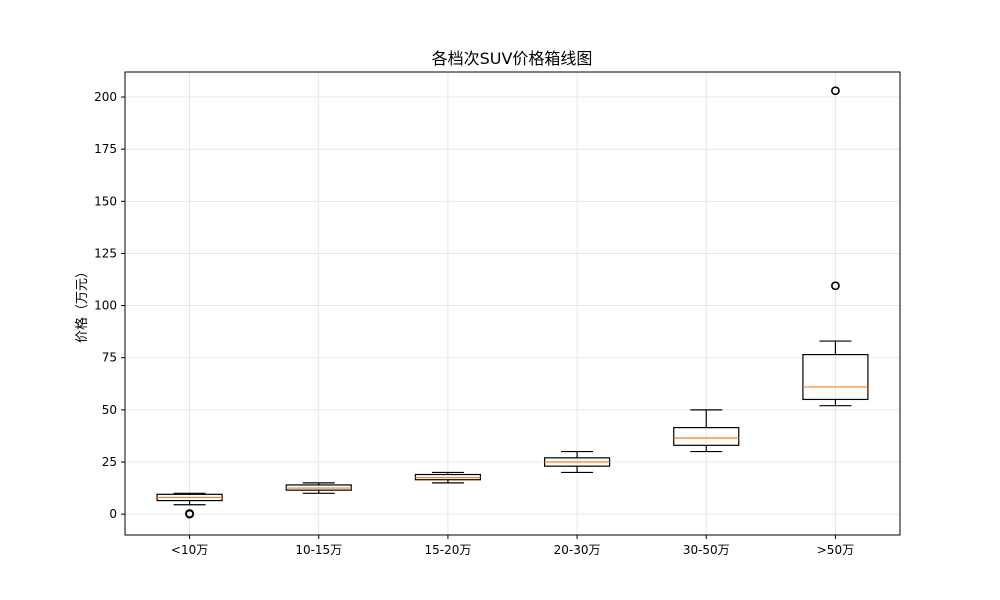 This screenshot has width=1000, height=600. I want to click on y-tick-label: 125, so click(105, 253).